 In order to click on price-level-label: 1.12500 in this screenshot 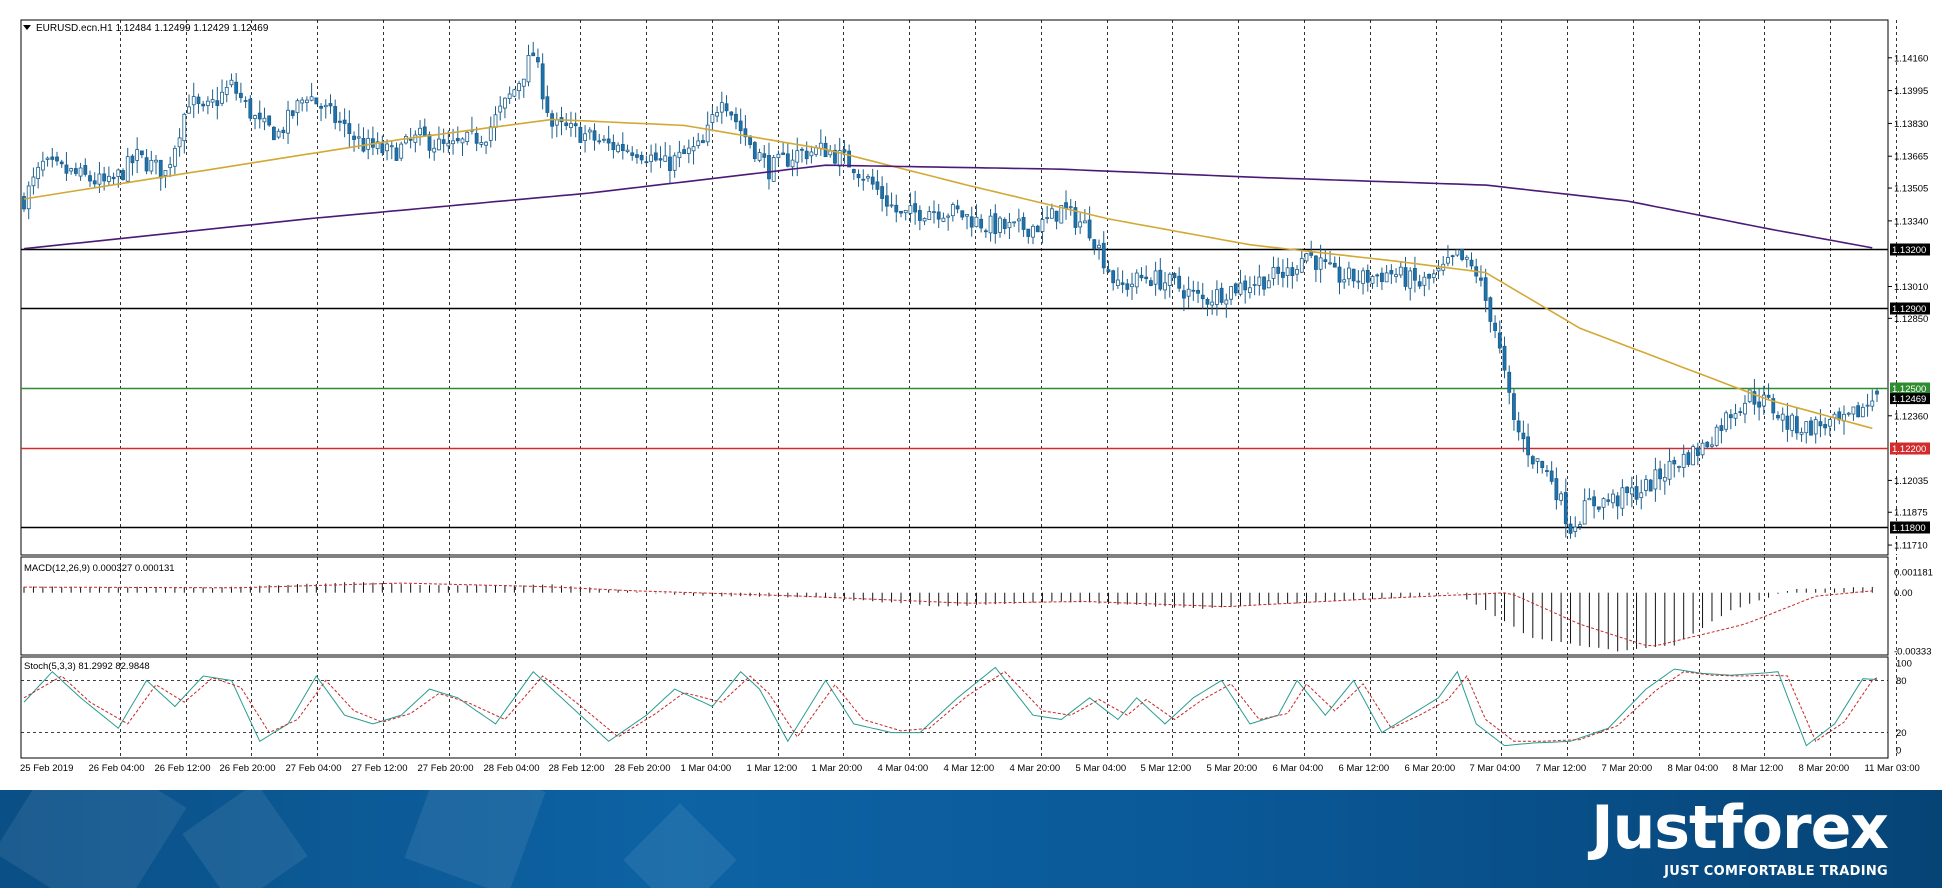, I will do `click(1909, 389)`.